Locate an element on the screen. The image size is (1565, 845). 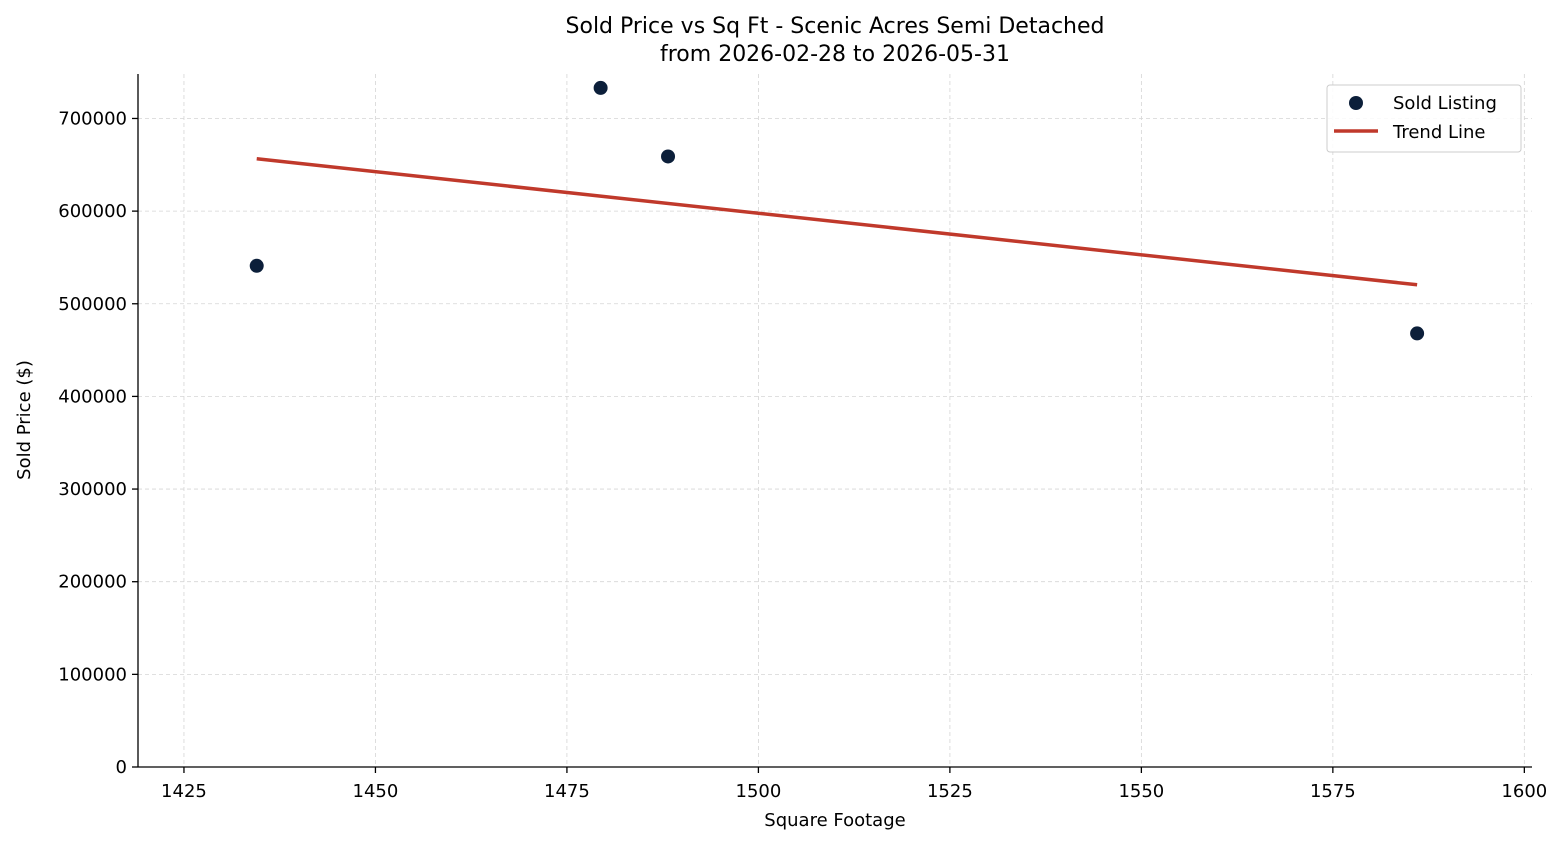
y-tick-label: 0 is located at coordinates (121, 767).